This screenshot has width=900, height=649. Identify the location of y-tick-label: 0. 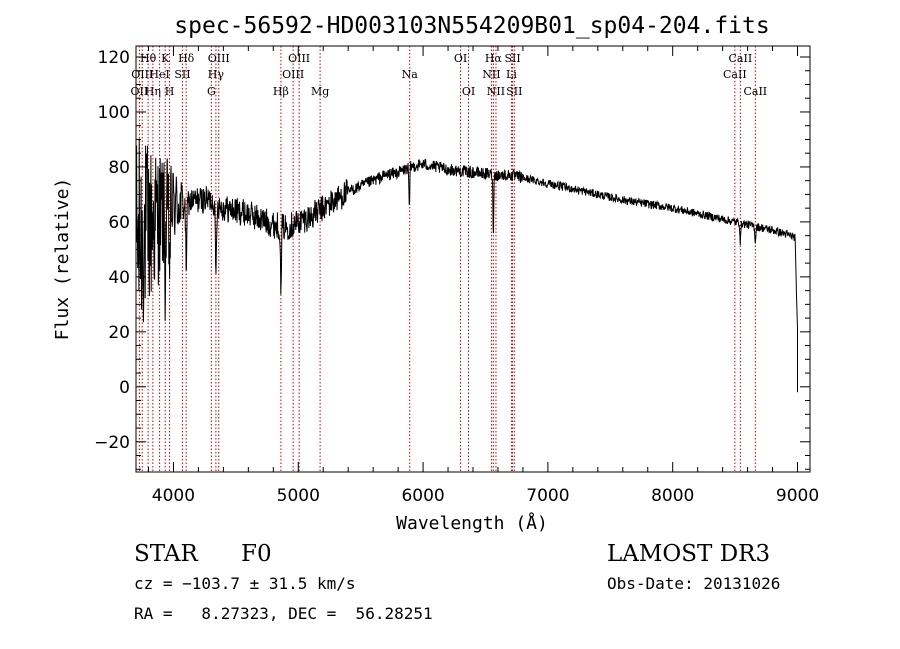
(124, 388).